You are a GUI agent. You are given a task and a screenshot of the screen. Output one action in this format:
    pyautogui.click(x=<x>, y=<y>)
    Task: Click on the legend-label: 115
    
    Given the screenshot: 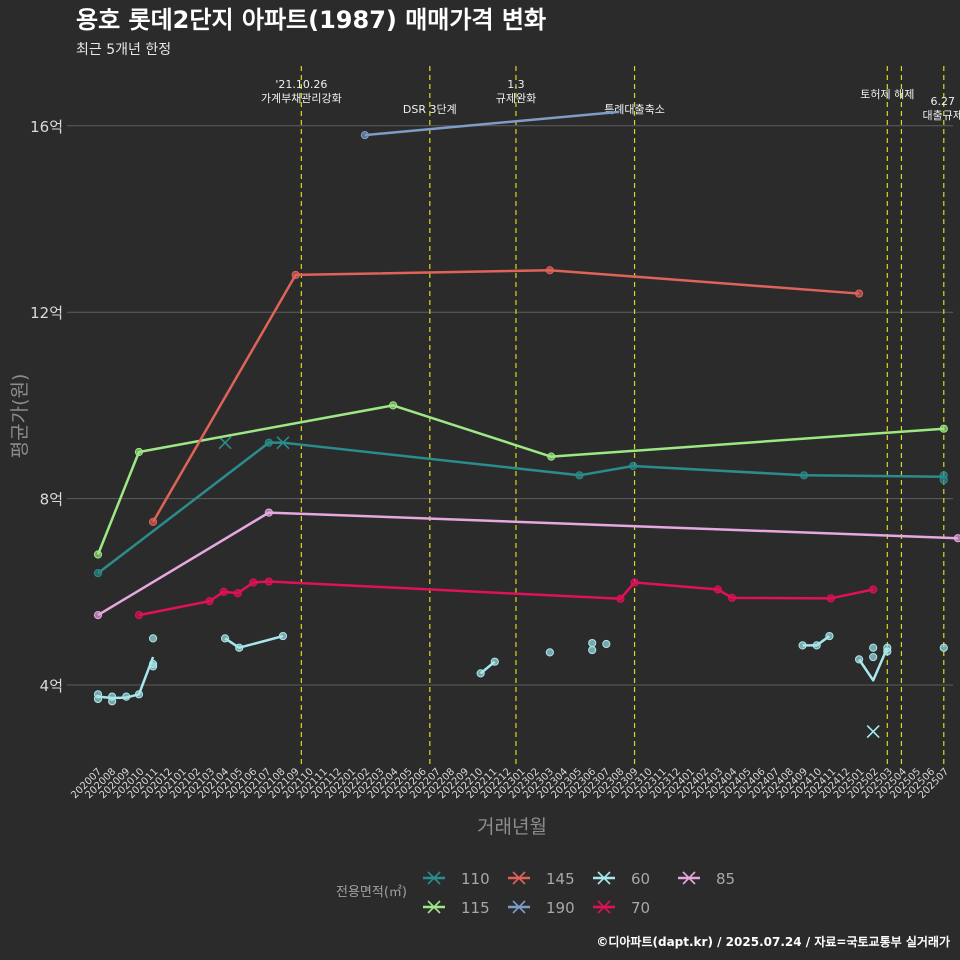 What is the action you would take?
    pyautogui.click(x=475, y=908)
    